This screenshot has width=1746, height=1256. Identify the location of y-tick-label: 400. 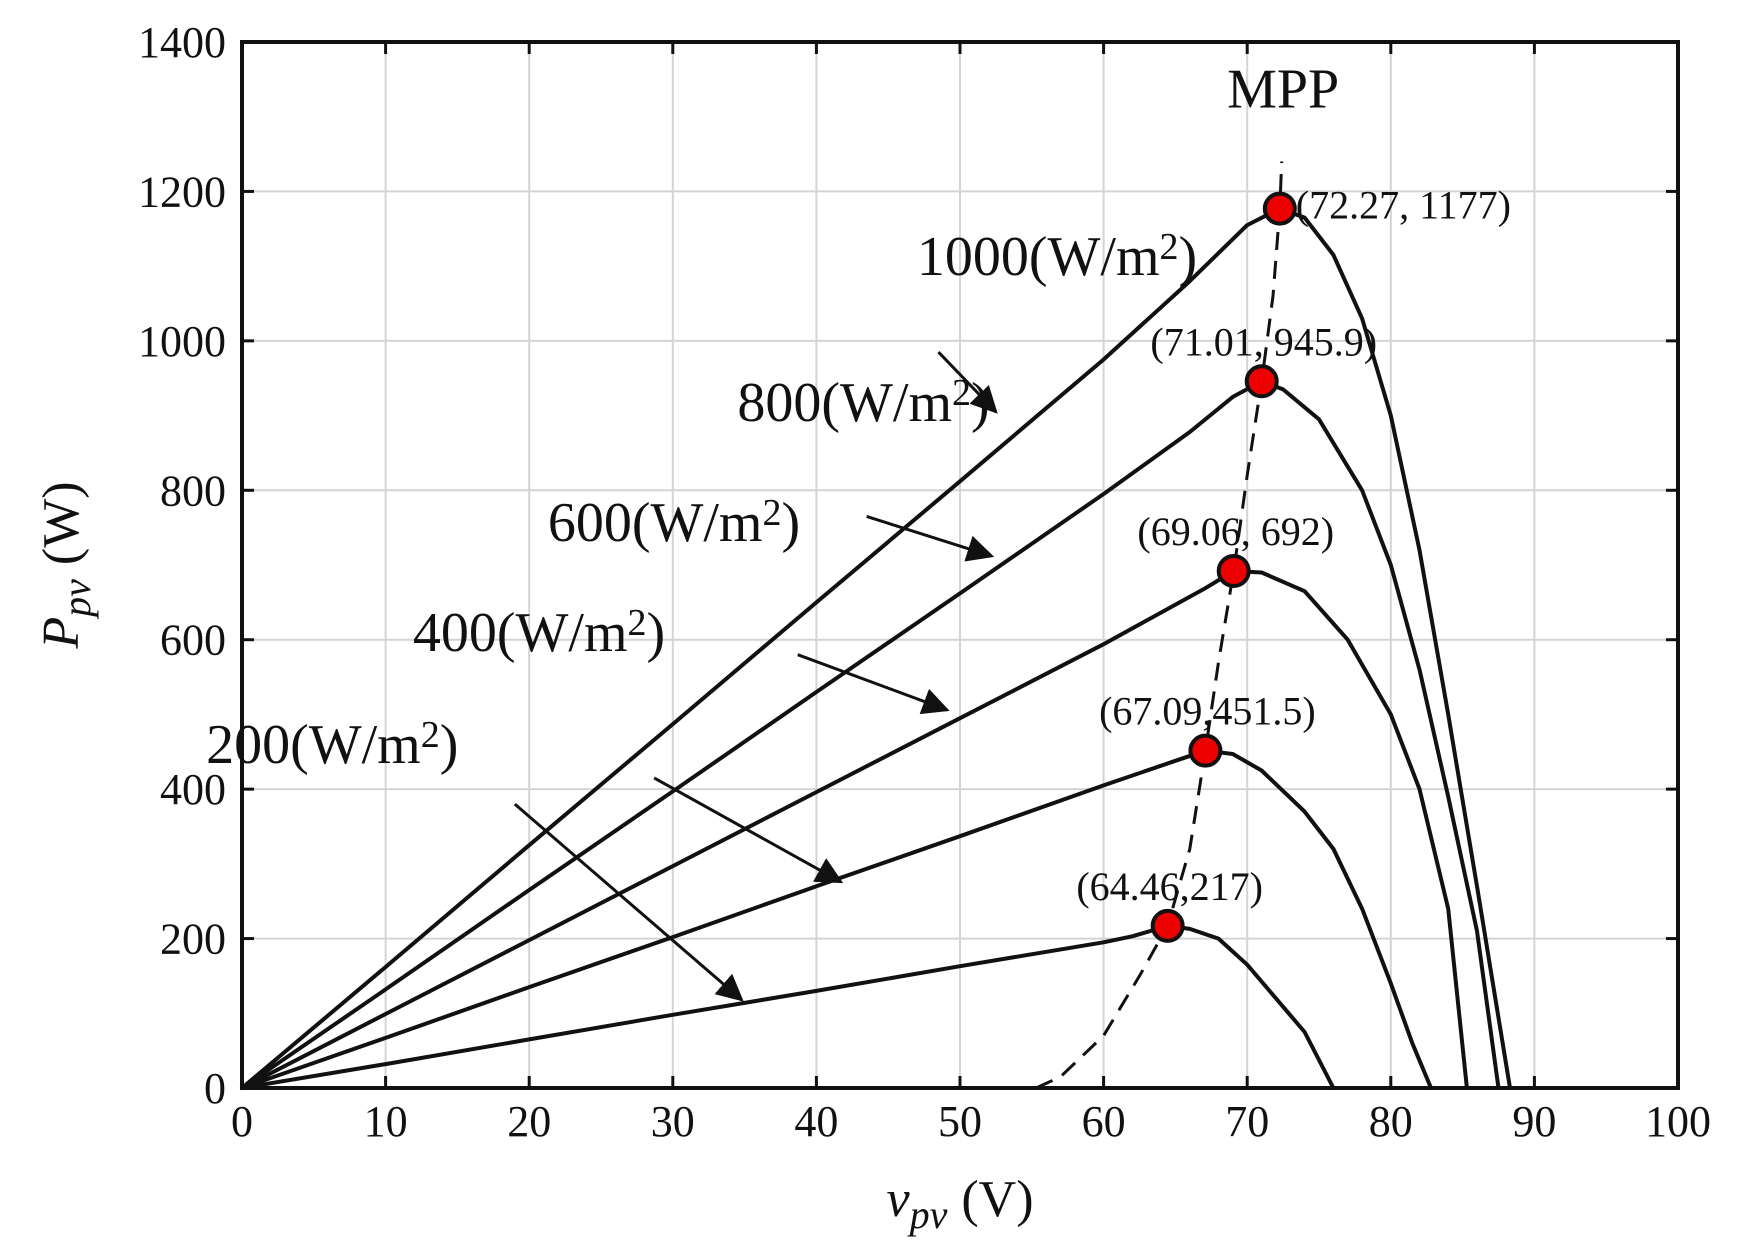
(193, 789).